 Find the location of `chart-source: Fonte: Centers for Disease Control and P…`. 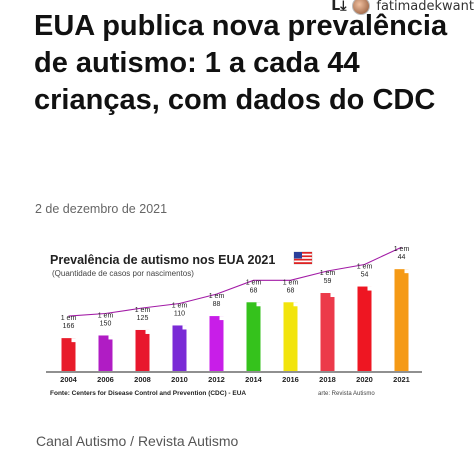

chart-source: Fonte: Centers for Disease Control and P… is located at coordinates (148, 393).